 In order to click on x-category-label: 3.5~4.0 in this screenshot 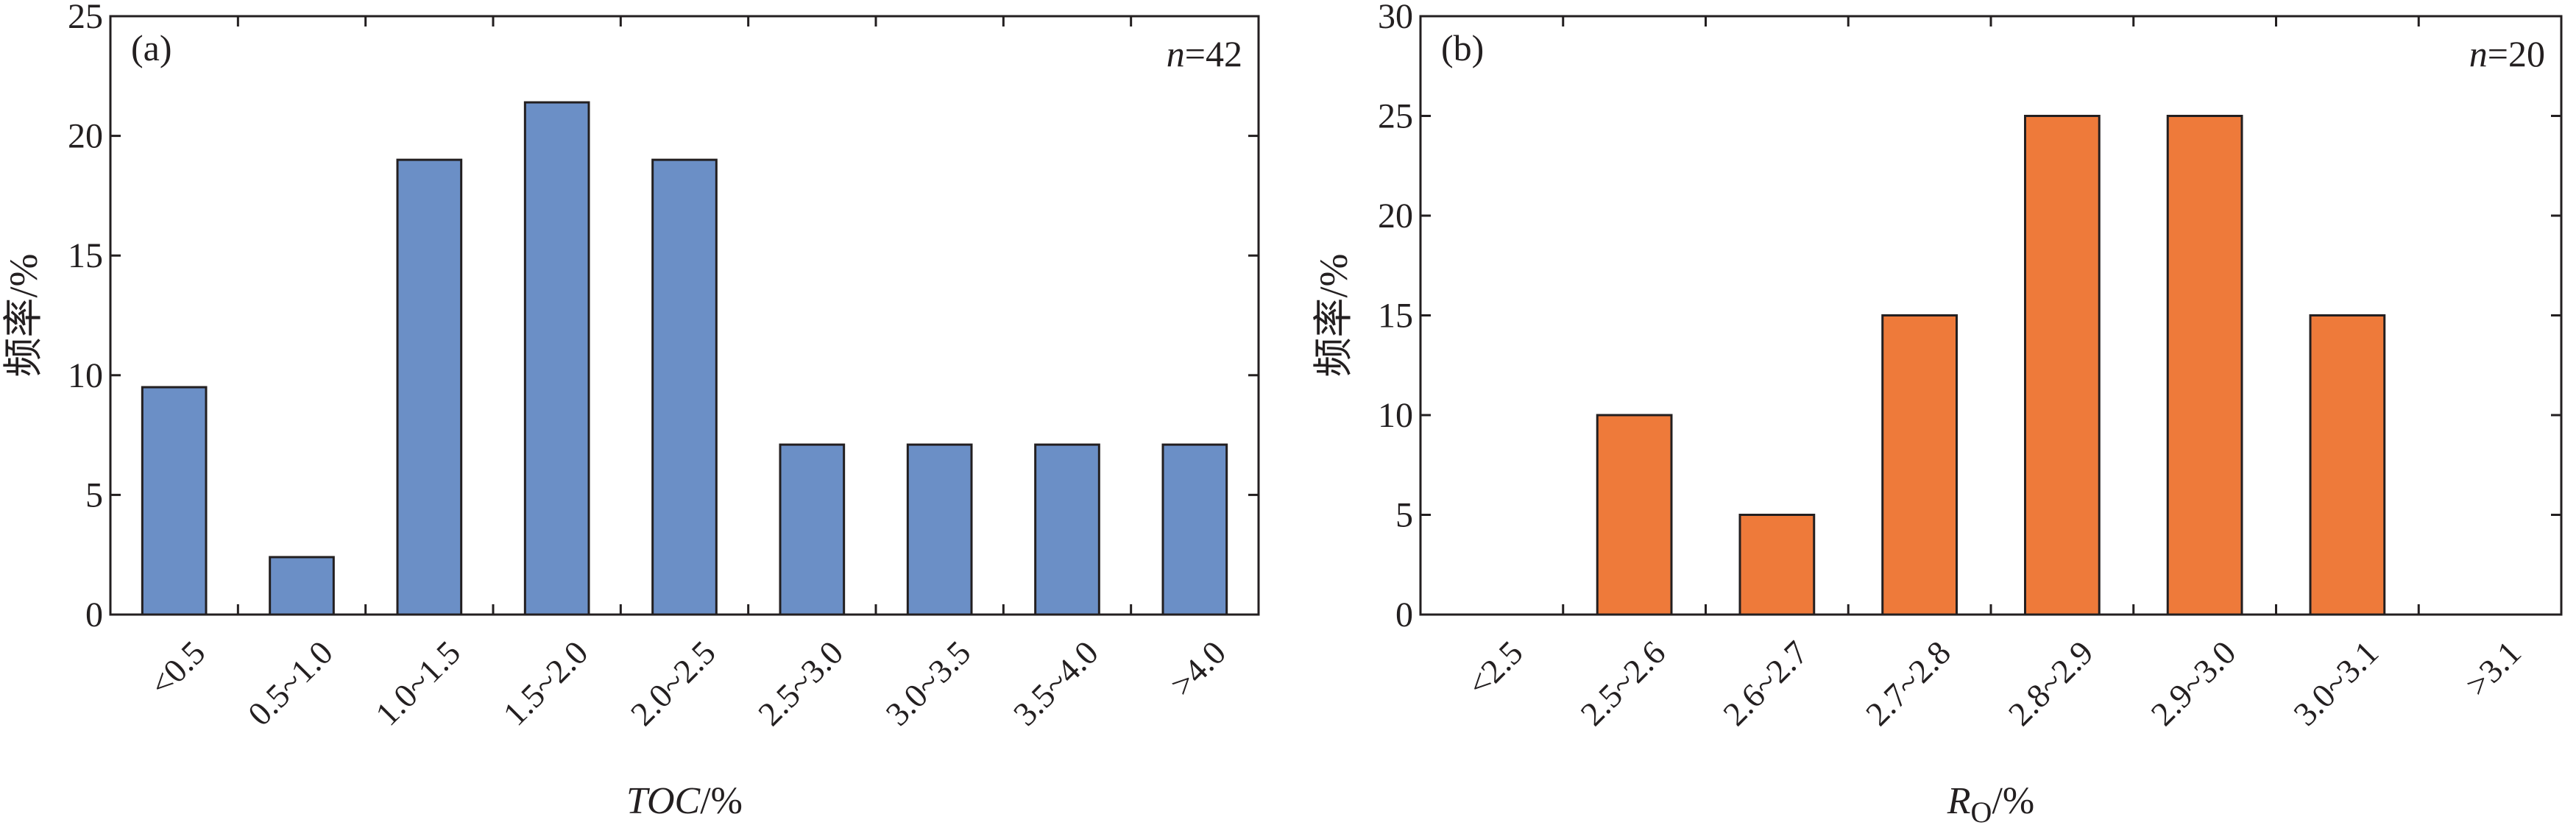, I will do `click(1055, 683)`.